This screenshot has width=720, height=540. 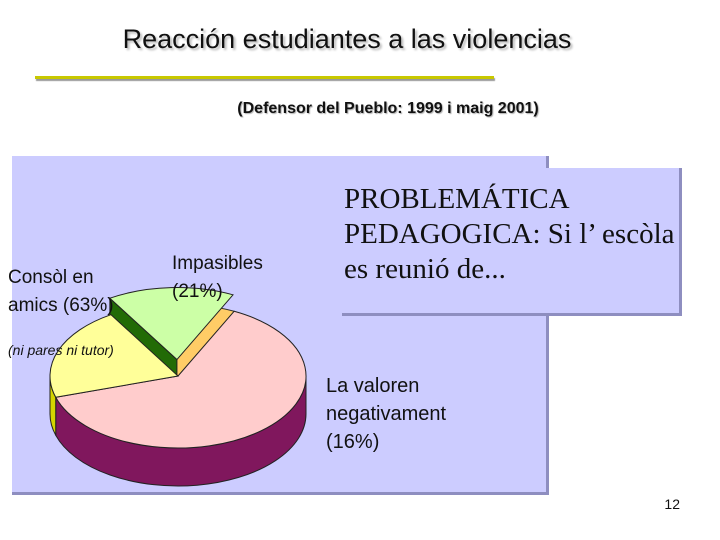 What do you see at coordinates (88, 292) in the screenshot?
I see `slice-label-console-en-amics: Consòl en amics (63%)` at bounding box center [88, 292].